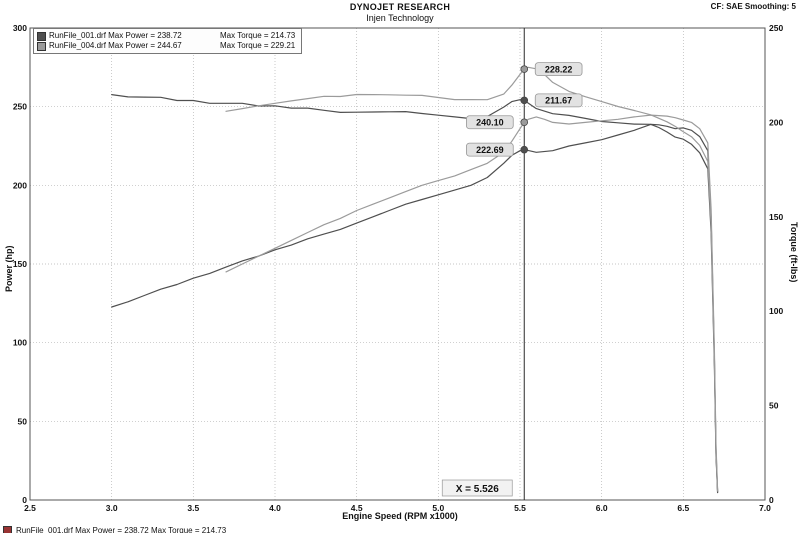 The height and width of the screenshot is (533, 800). What do you see at coordinates (400, 516) in the screenshot?
I see `x-axis-title: Engine Speed (RPM x1000)` at bounding box center [400, 516].